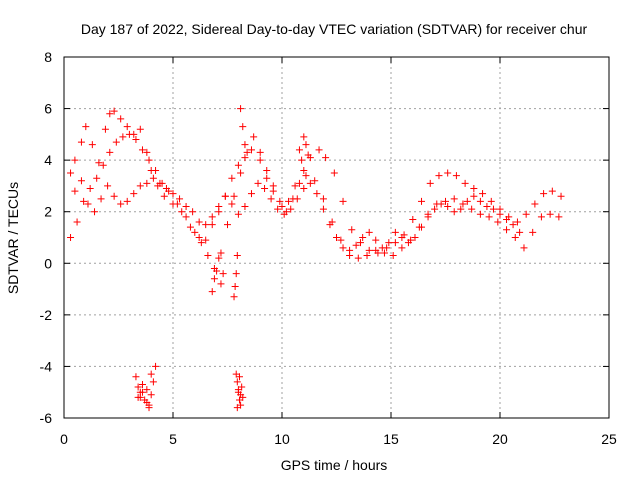 Image resolution: width=640 pixels, height=480 pixels. What do you see at coordinates (46, 366) in the screenshot?
I see `y-tick-label: -4` at bounding box center [46, 366].